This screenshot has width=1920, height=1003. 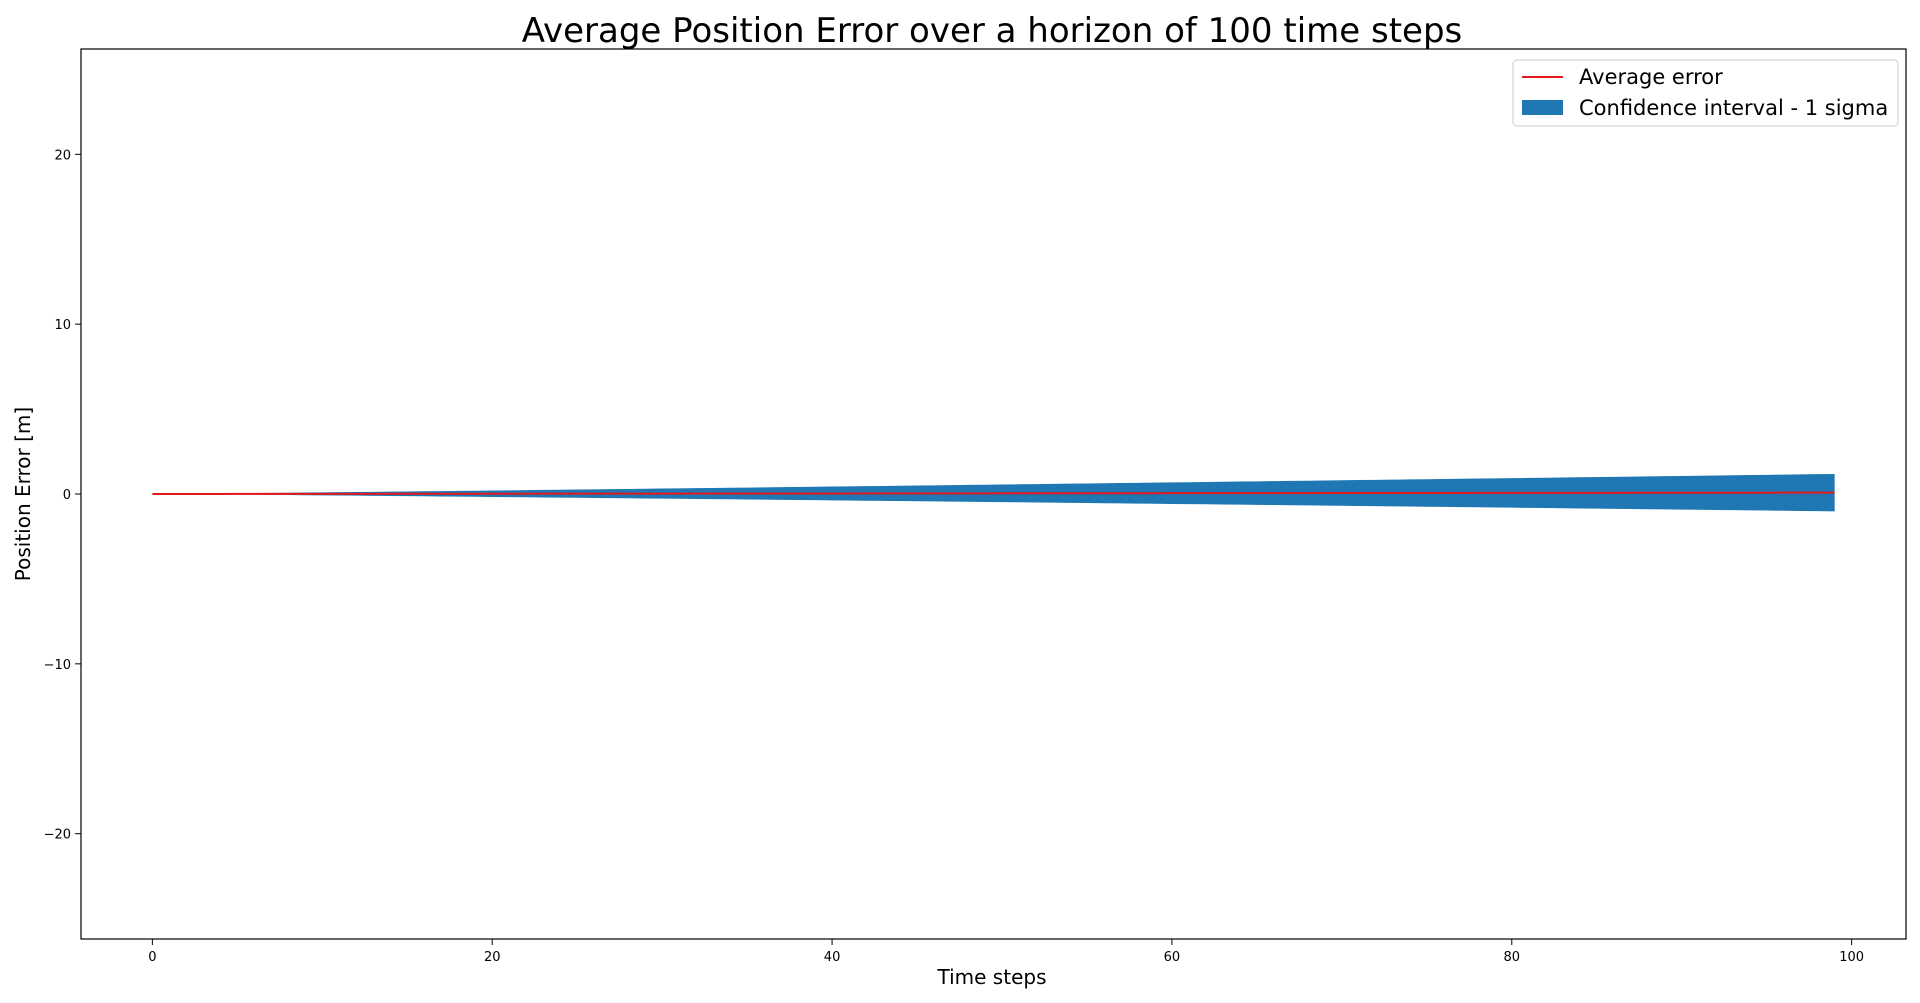 What do you see at coordinates (992, 977) in the screenshot?
I see `x-axis-label: Time steps` at bounding box center [992, 977].